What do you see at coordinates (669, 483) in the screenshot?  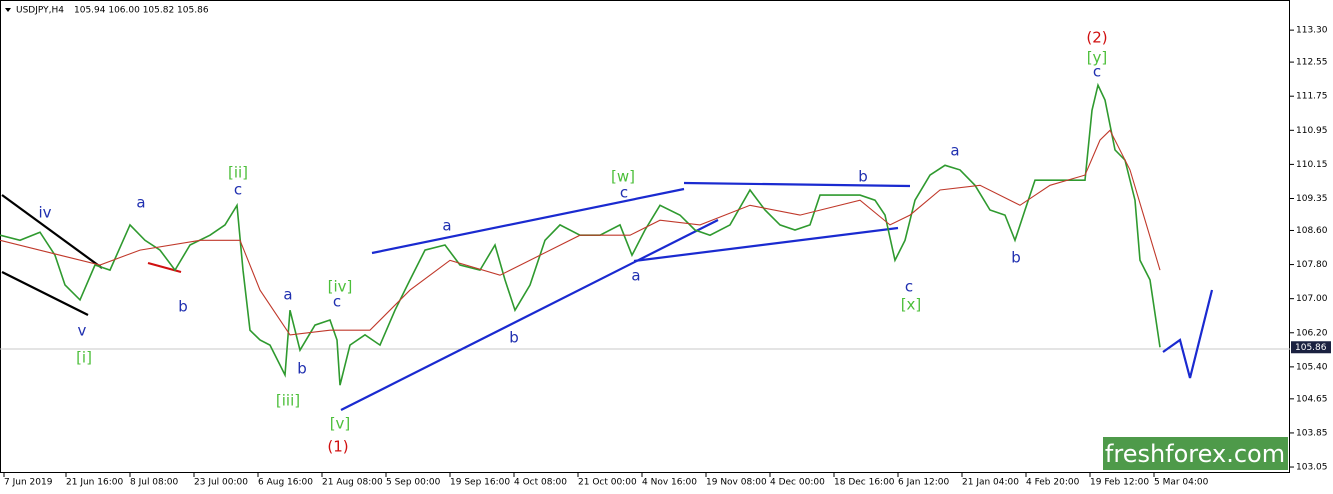 I see `x-tick-label: 4 Nov 16:00` at bounding box center [669, 483].